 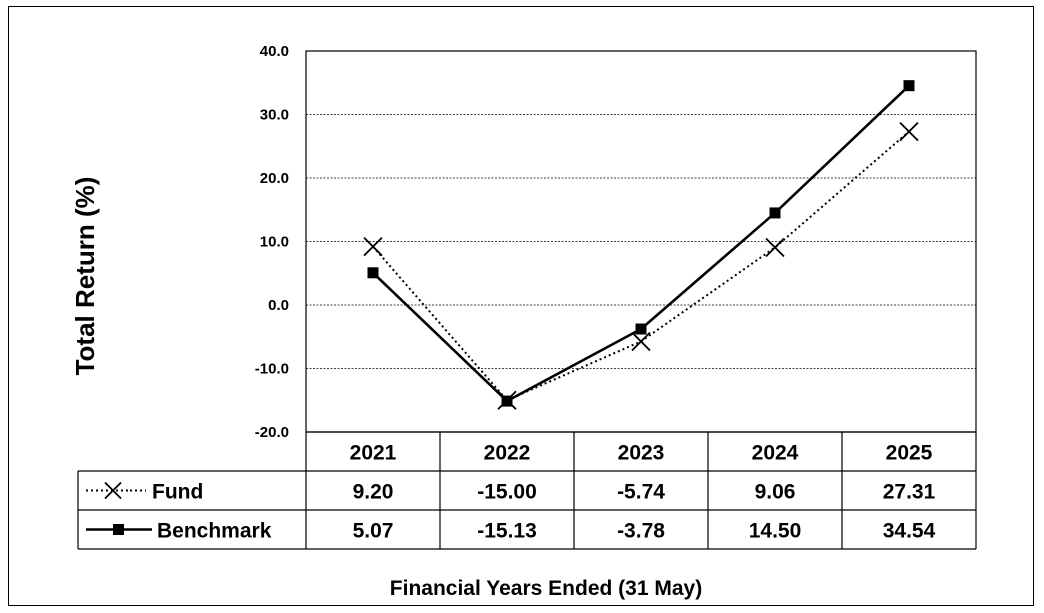 What do you see at coordinates (113, 490) in the screenshot?
I see `legend-fund-marker` at bounding box center [113, 490].